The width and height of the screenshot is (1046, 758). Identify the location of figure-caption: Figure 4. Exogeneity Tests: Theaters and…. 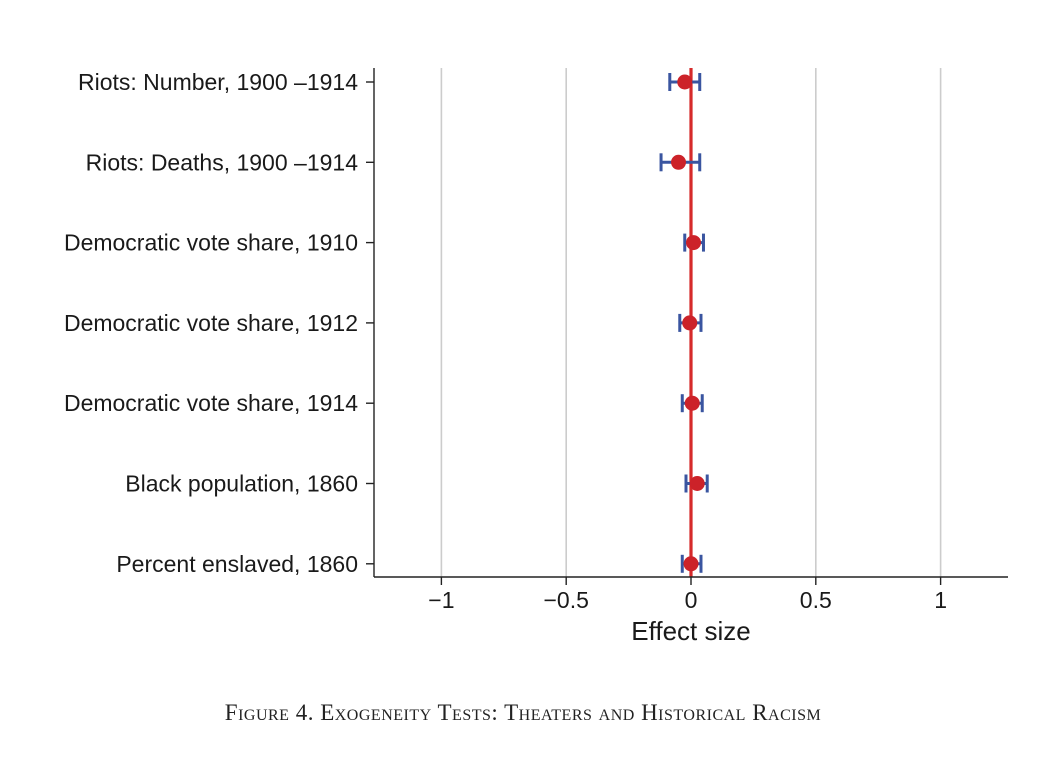
(523, 712).